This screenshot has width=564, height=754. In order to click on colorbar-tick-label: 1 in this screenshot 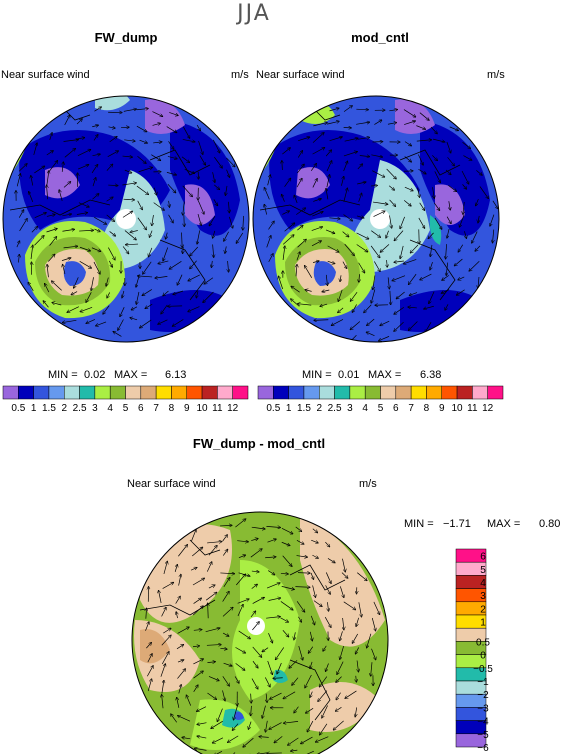, I will do `click(483, 623)`.